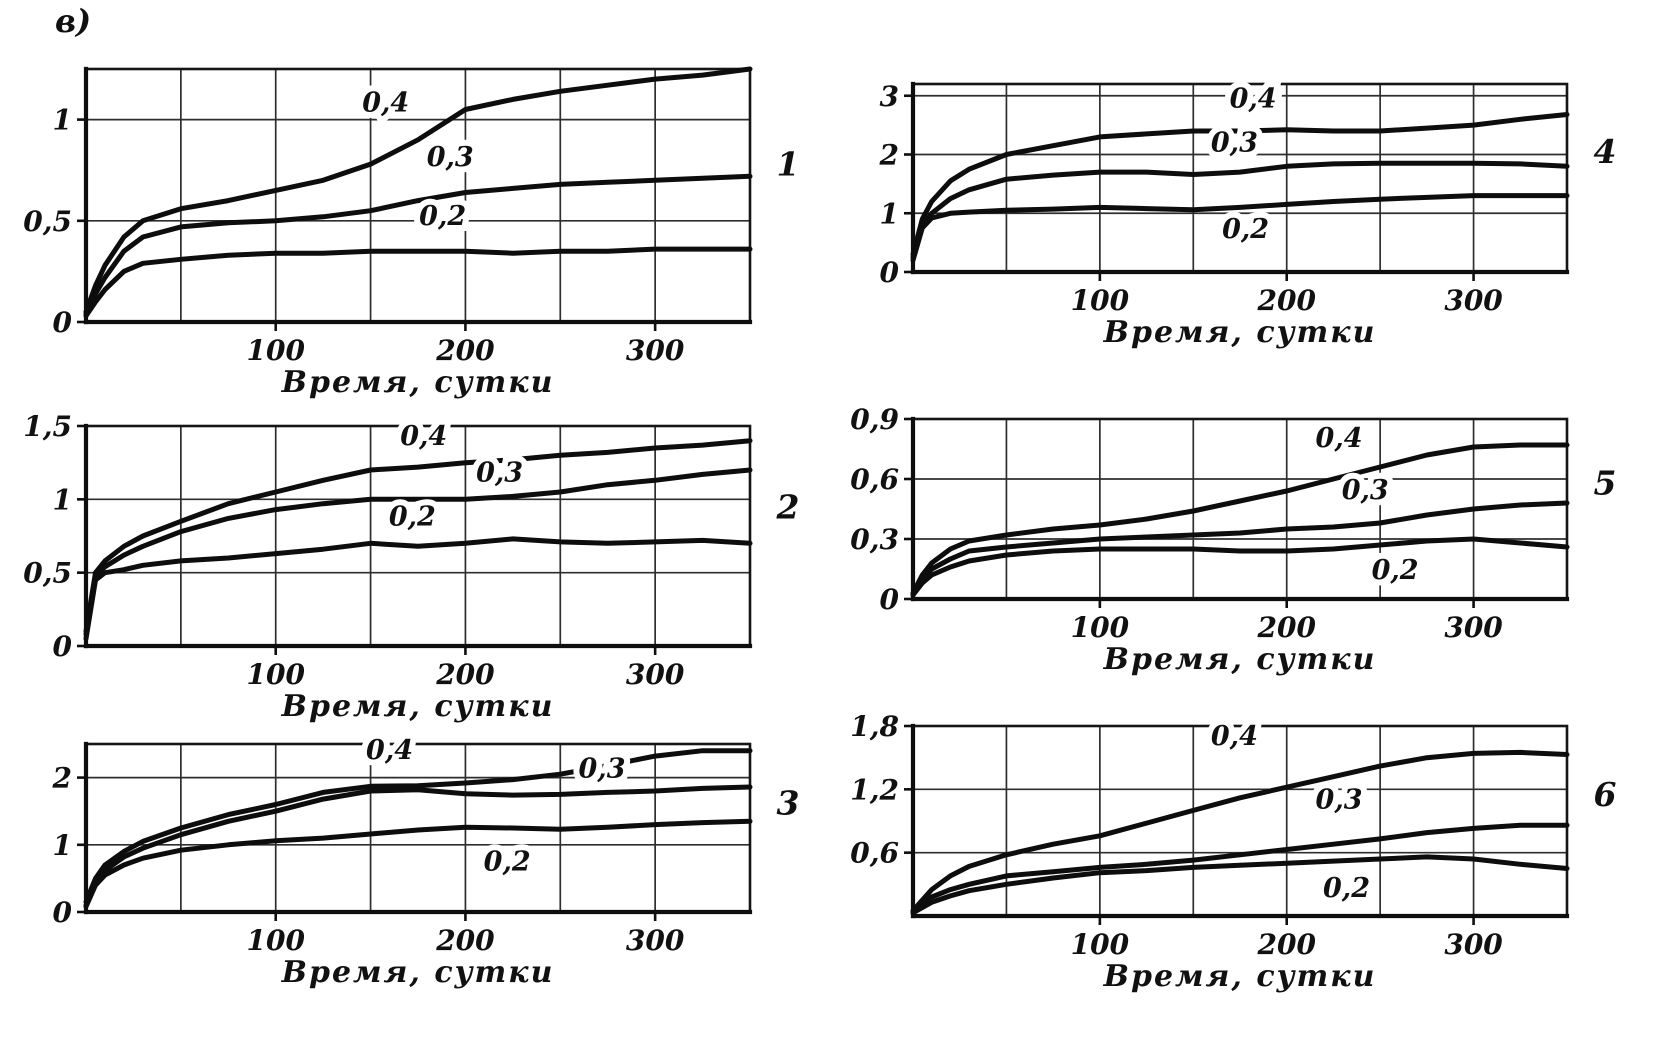 Image resolution: width=1654 pixels, height=1046 pixels. I want to click on svg-text: 6, so click(1605, 794).